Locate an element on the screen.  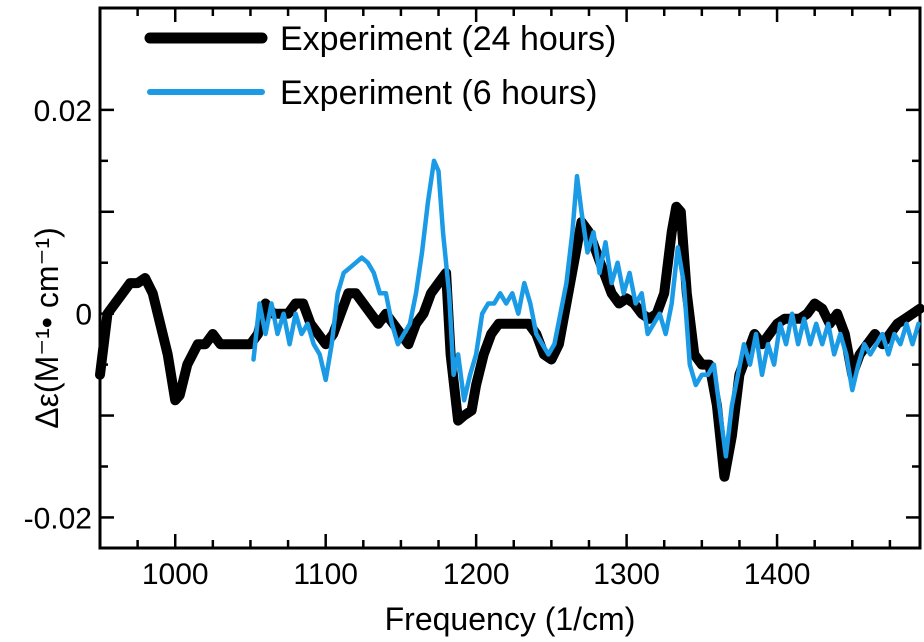
y-tick-label: -0.02 is located at coordinates (58, 518).